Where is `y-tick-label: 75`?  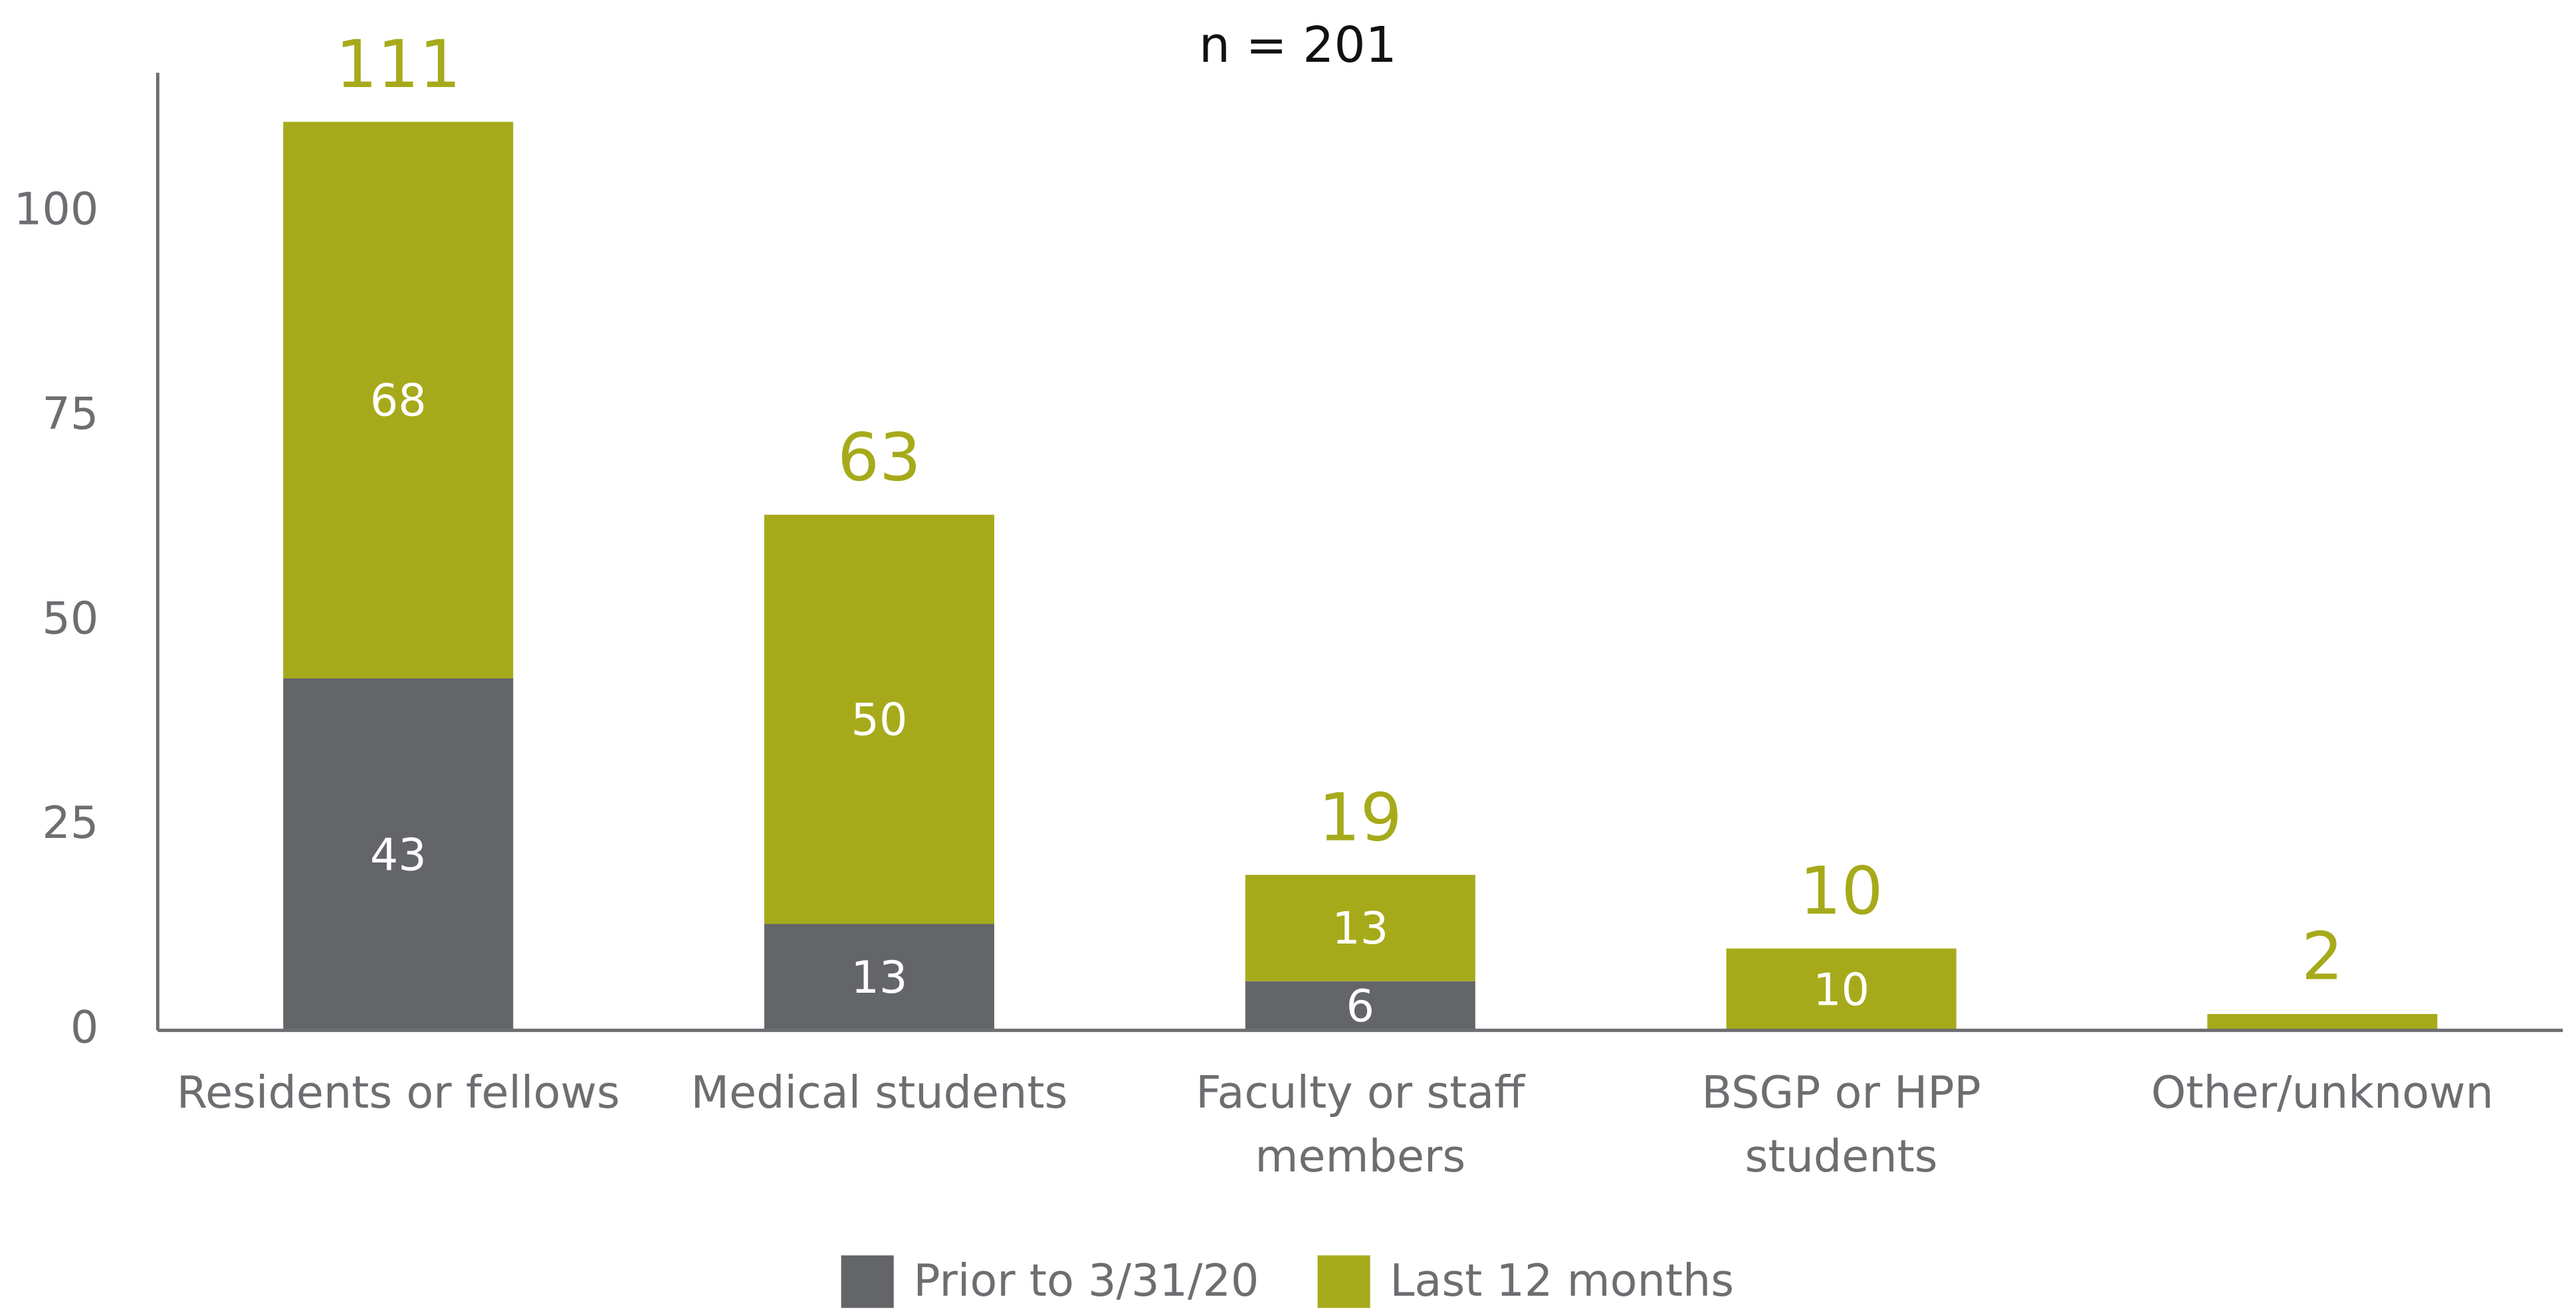
y-tick-label: 75 is located at coordinates (70, 413).